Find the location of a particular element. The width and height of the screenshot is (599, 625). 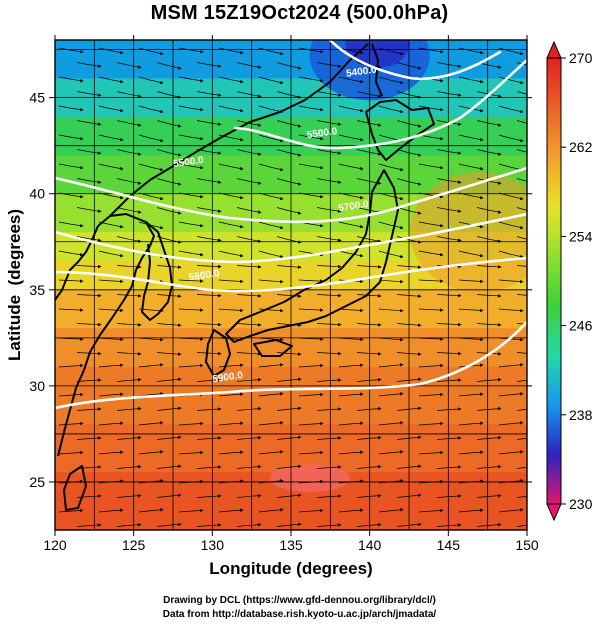

colorbar-ticks: 270 262 254 246 238 230 is located at coordinates (577, 281).